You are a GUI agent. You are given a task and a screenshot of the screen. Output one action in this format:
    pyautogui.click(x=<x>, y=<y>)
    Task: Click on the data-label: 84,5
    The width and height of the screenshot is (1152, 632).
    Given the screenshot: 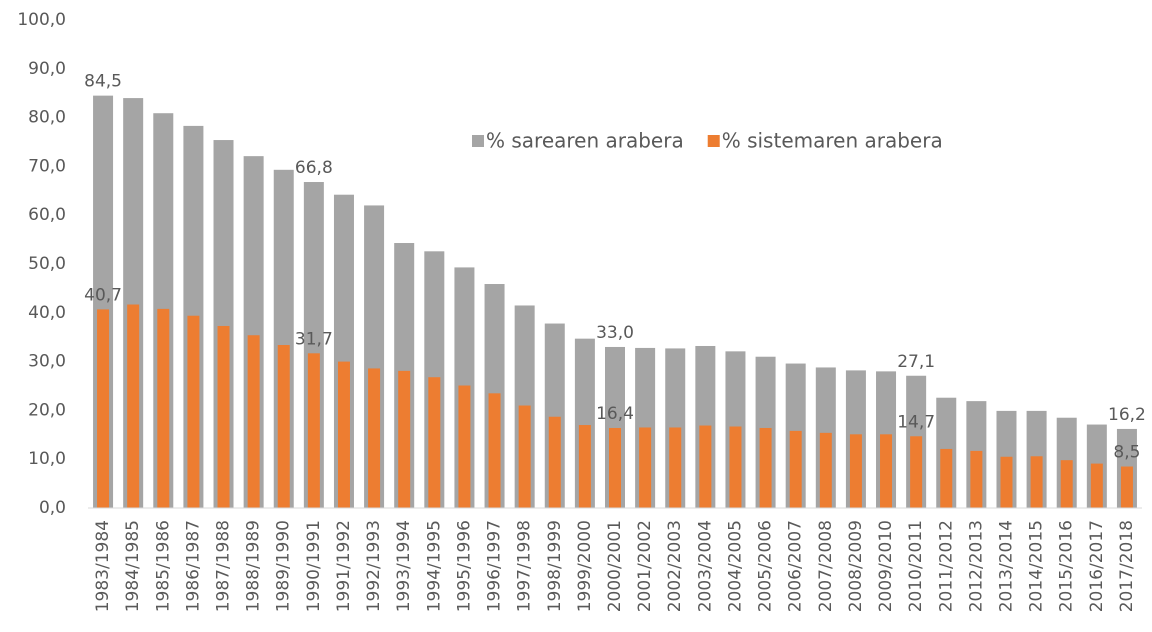 What is the action you would take?
    pyautogui.click(x=103, y=82)
    